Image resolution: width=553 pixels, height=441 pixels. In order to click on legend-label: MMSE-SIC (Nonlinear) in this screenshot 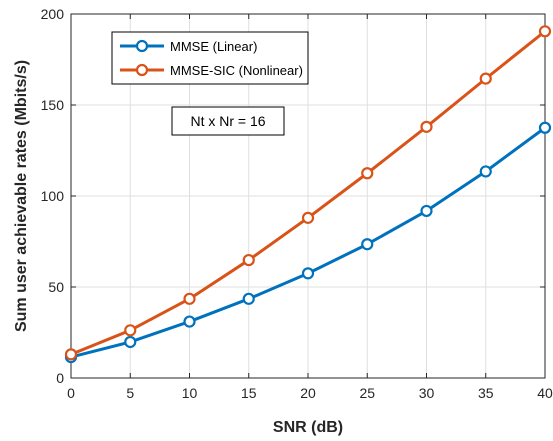, I will do `click(236, 70)`.